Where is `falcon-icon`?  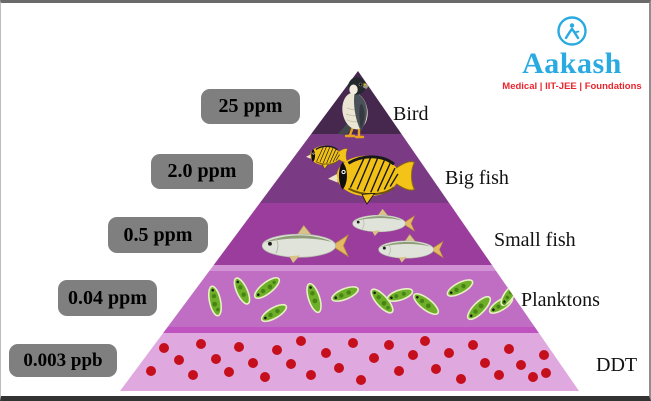 falcon-icon is located at coordinates (353, 108).